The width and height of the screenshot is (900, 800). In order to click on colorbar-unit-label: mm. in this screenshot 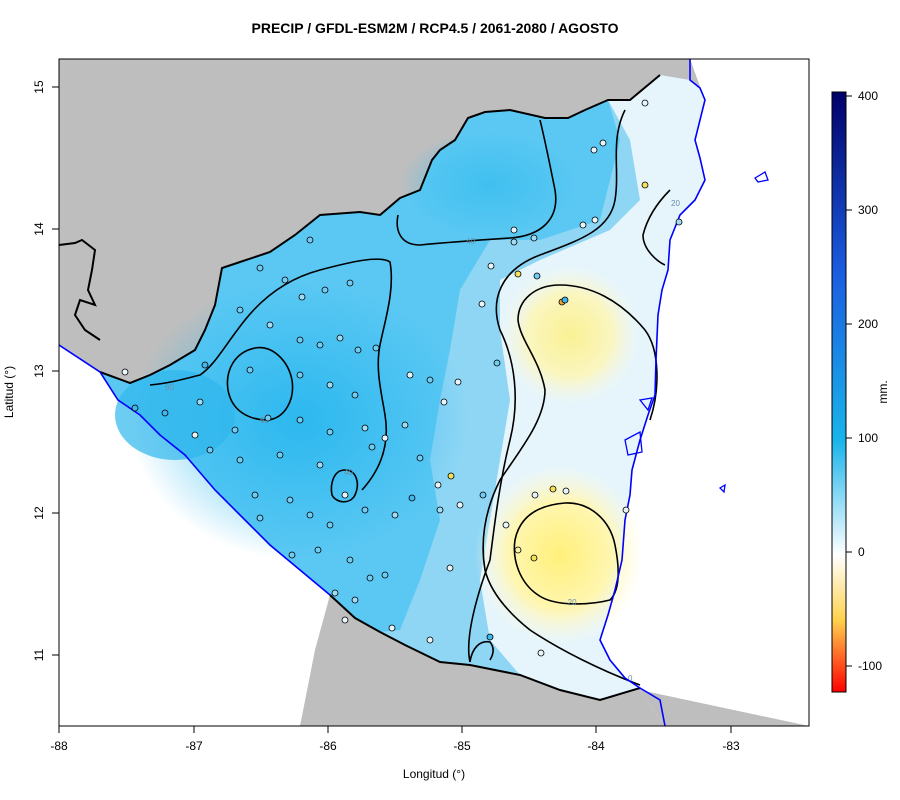, I will do `click(883, 391)`.